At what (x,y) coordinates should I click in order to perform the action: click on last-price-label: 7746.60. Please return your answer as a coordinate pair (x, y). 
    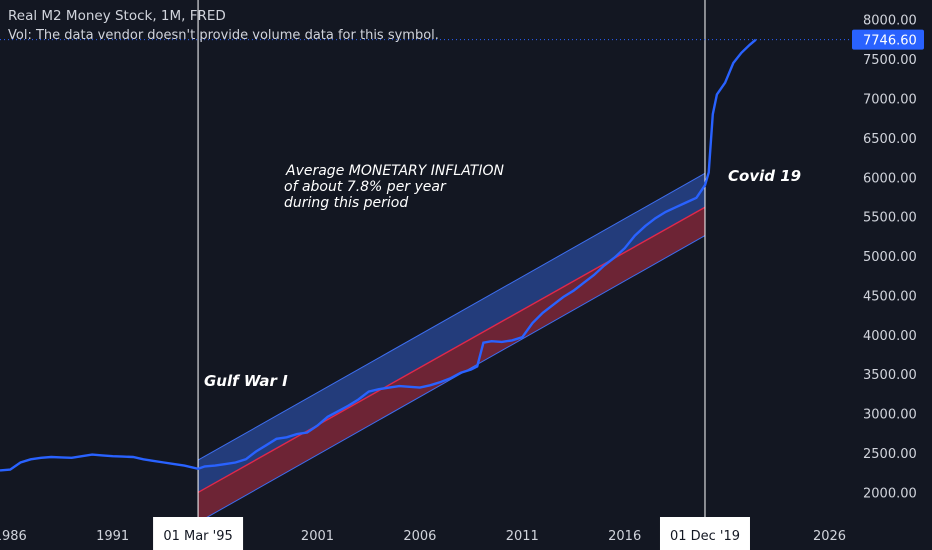
    Looking at the image, I should click on (890, 41).